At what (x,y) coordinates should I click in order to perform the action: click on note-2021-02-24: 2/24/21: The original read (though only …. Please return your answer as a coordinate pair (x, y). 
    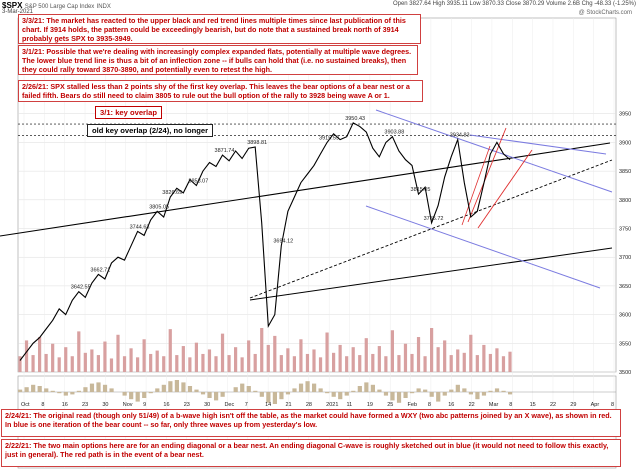
    Looking at the image, I should click on (311, 423).